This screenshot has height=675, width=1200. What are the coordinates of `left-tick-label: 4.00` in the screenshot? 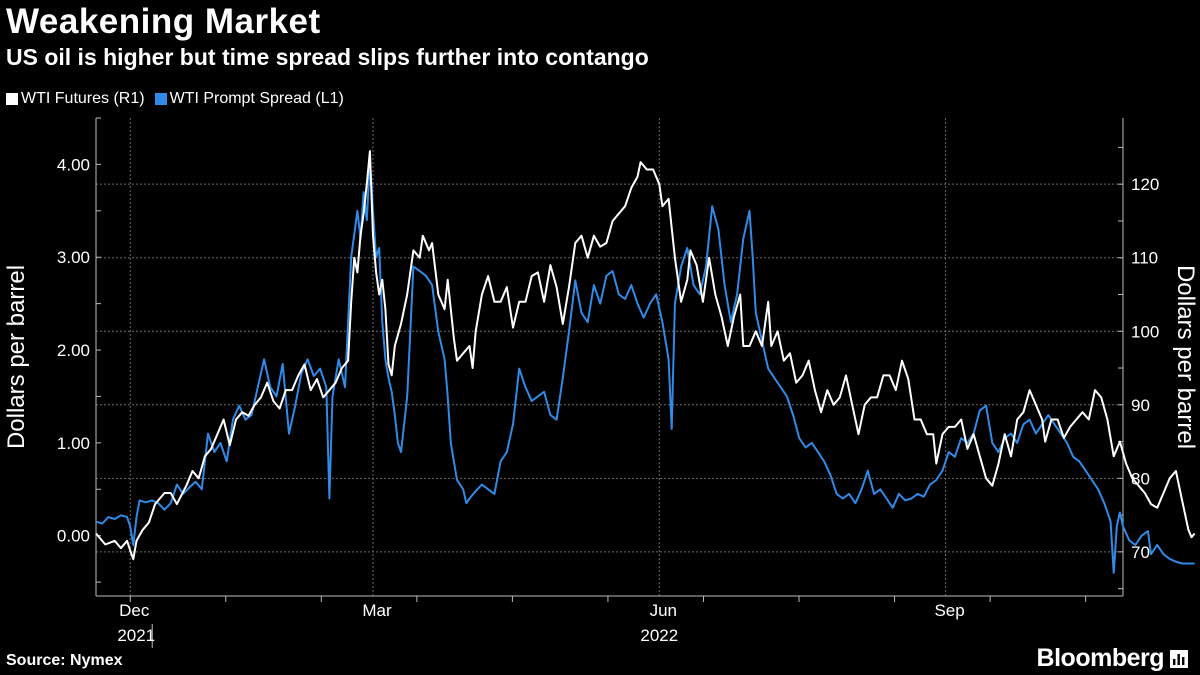 It's located at (73, 164).